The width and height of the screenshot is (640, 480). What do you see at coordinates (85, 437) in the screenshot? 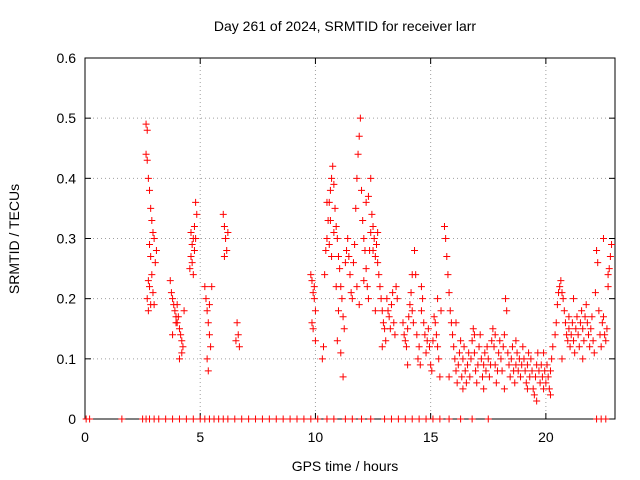
I see `x-tick-label: 0` at bounding box center [85, 437].